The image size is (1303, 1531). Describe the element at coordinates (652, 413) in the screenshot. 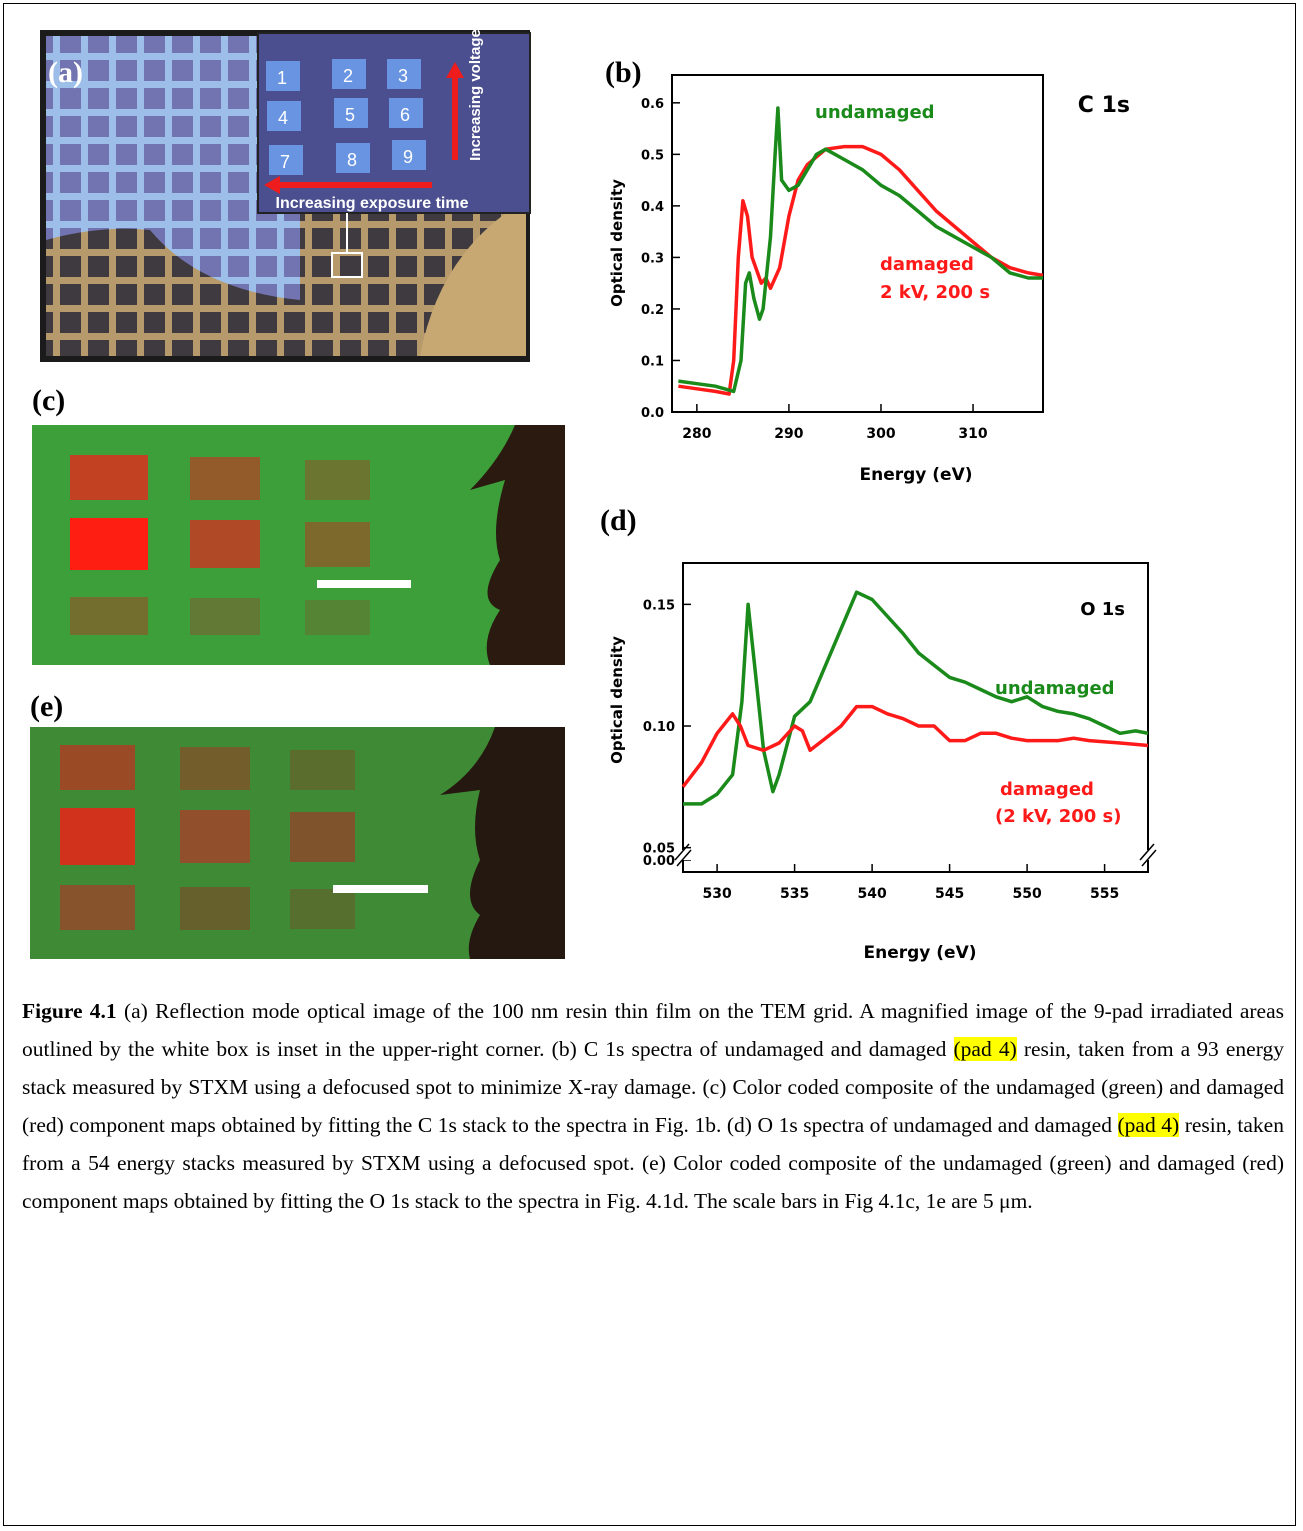

I see `y-tick-label: 0.0` at that location.